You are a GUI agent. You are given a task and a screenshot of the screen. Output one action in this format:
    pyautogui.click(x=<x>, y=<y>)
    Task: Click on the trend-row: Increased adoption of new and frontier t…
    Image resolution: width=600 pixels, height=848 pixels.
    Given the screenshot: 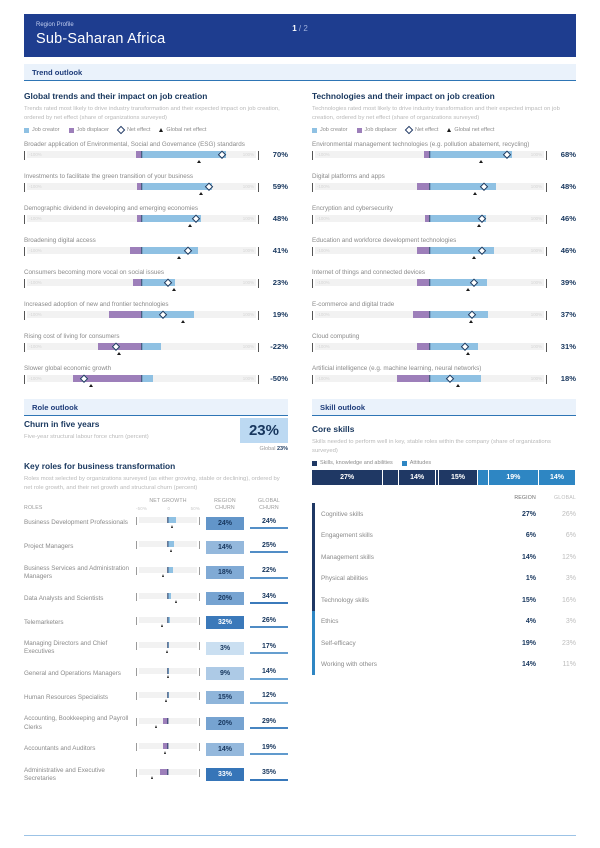 What is the action you would take?
    pyautogui.click(x=156, y=312)
    